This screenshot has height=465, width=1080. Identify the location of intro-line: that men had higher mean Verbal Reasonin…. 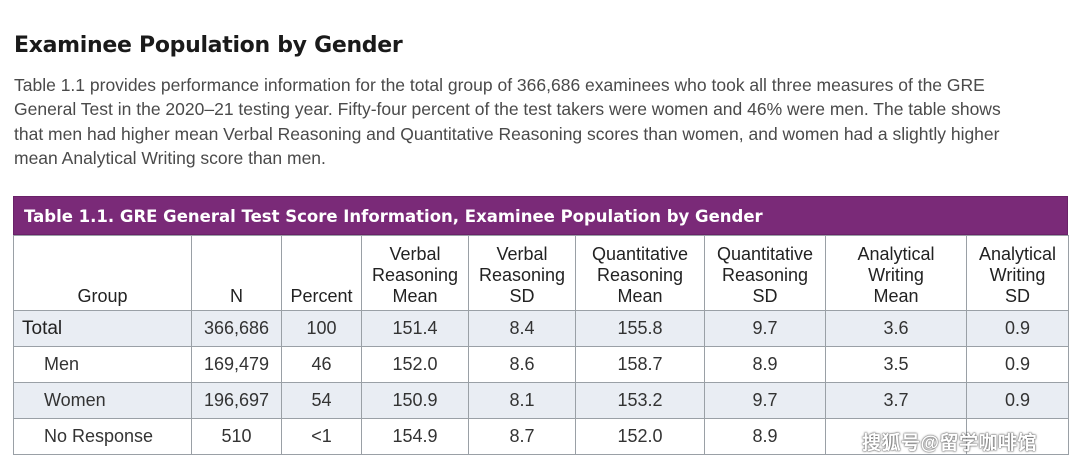
(507, 133).